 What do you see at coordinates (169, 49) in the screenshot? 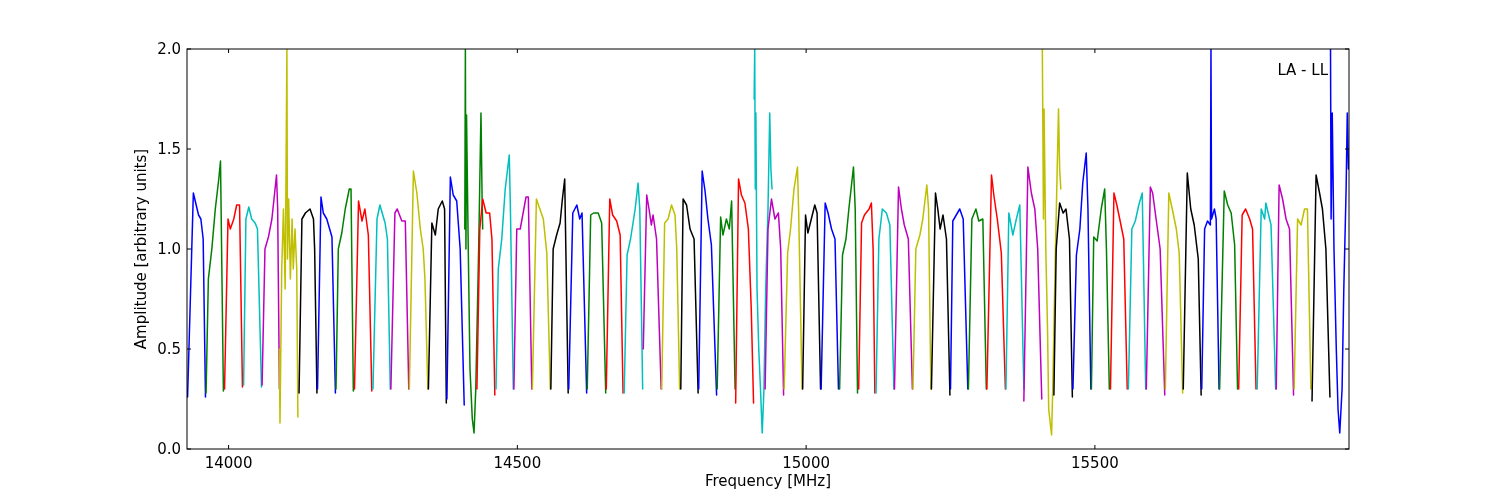
I see `y-tick-label: 2.0` at bounding box center [169, 49].